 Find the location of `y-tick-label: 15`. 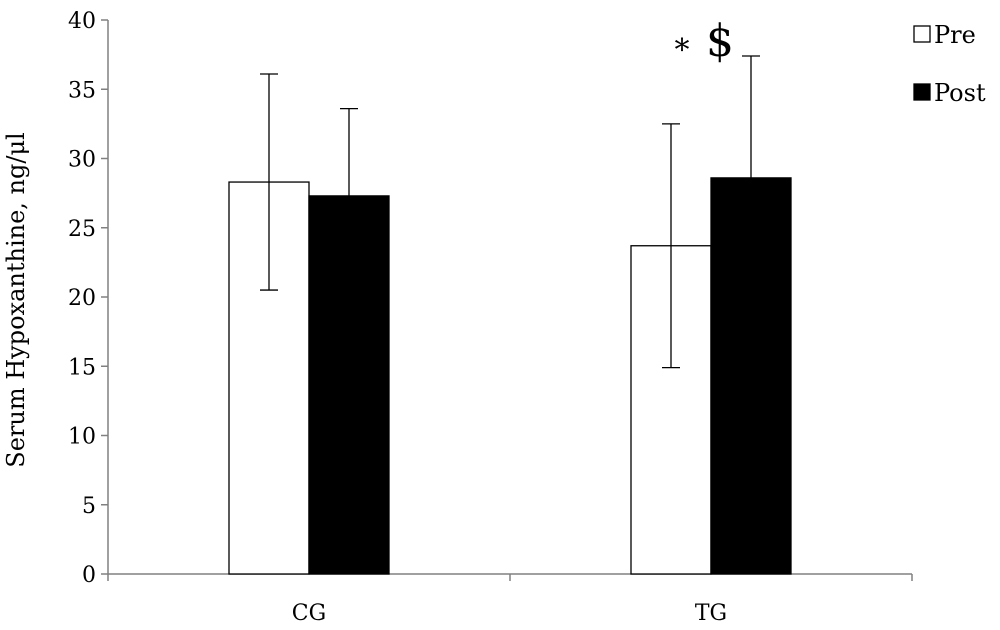

y-tick-label: 15 is located at coordinates (82, 367).